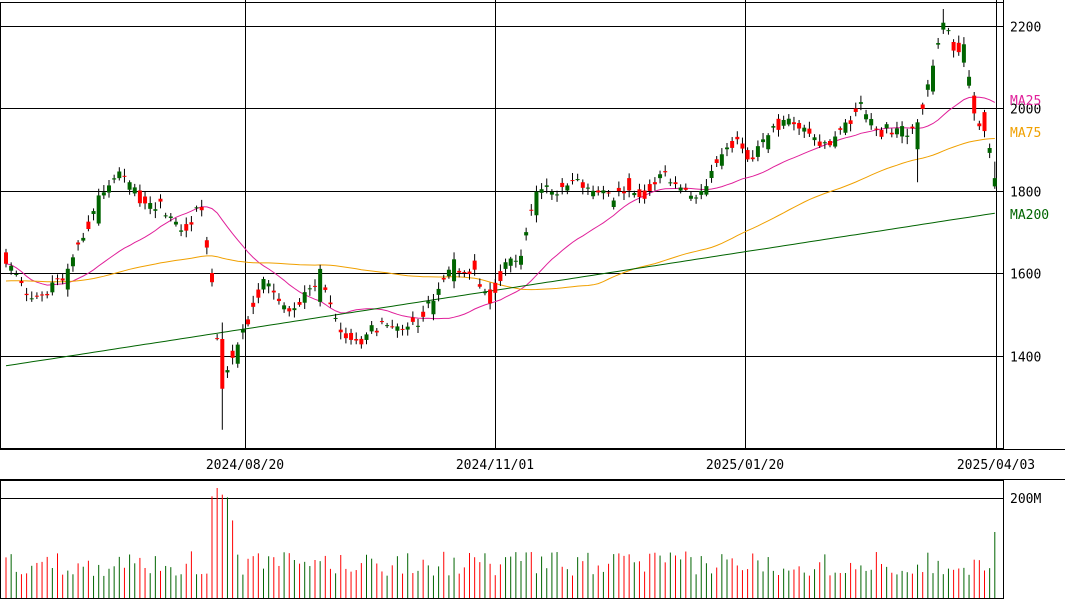  I want to click on price-tick-label: 1600, so click(1025, 275).